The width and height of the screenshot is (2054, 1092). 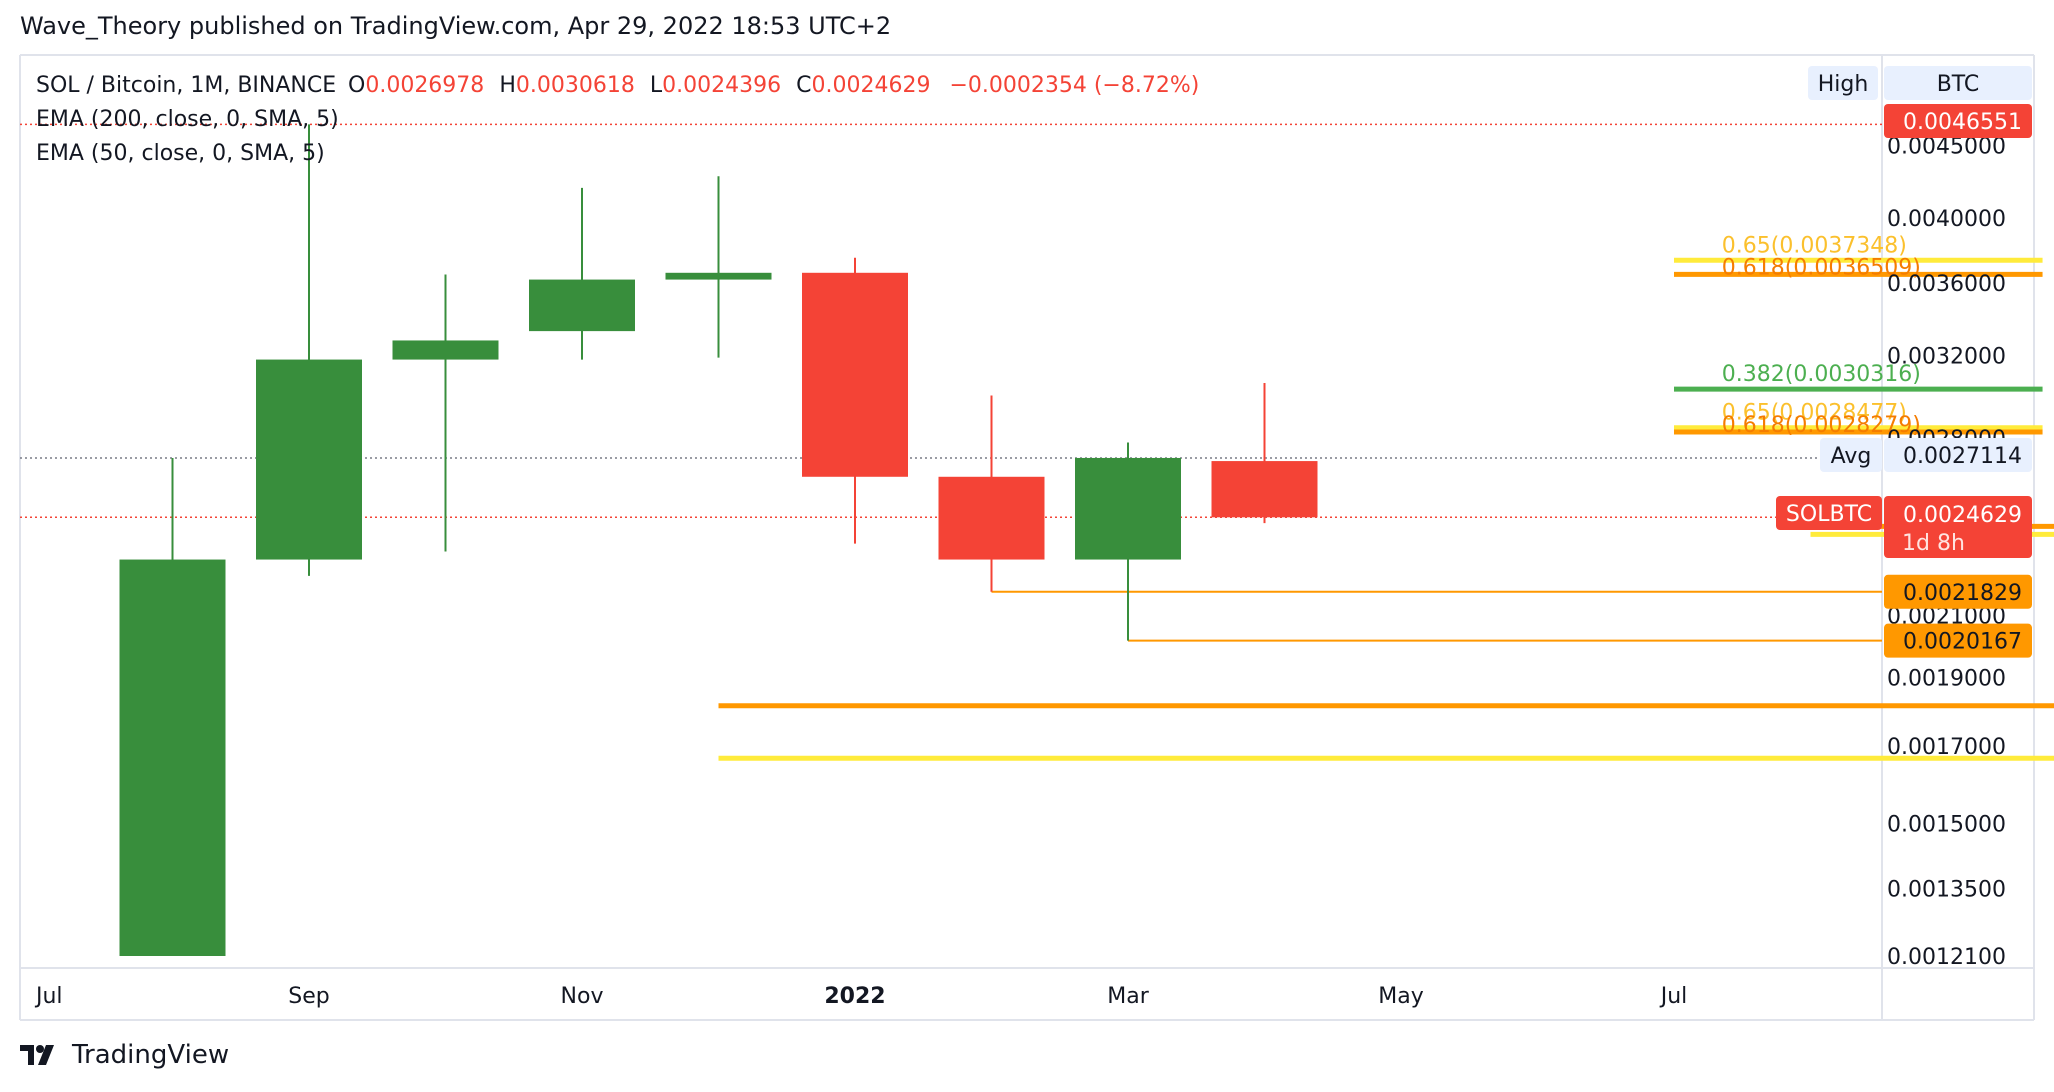 What do you see at coordinates (1946, 284) in the screenshot?
I see `y-tick-label: 0.0036000` at bounding box center [1946, 284].